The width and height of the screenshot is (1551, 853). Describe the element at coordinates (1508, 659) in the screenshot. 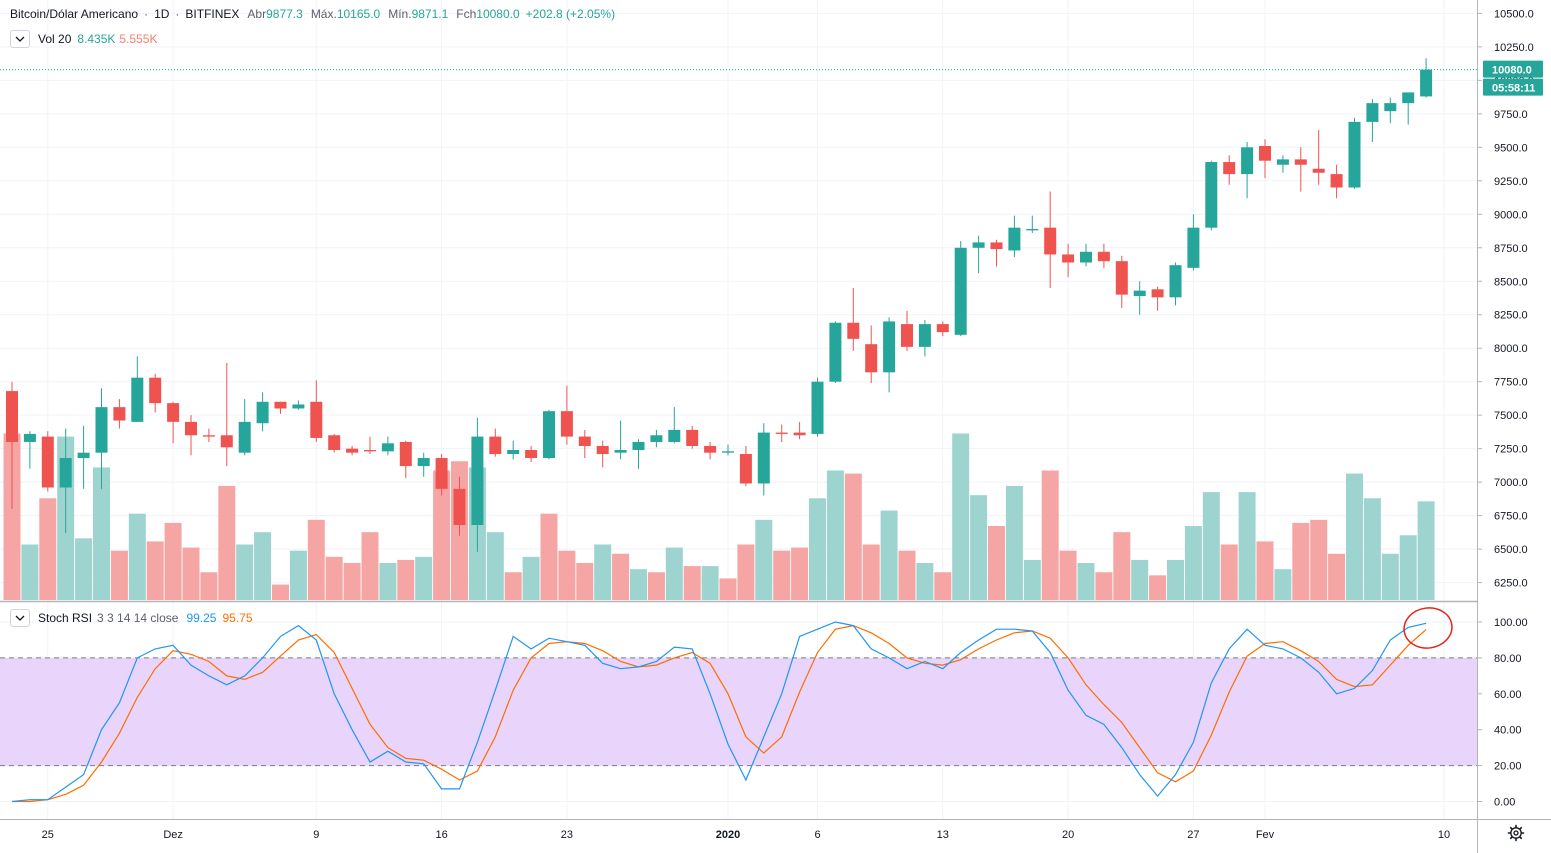

I see `rsi-axis-label: 80.00` at that location.